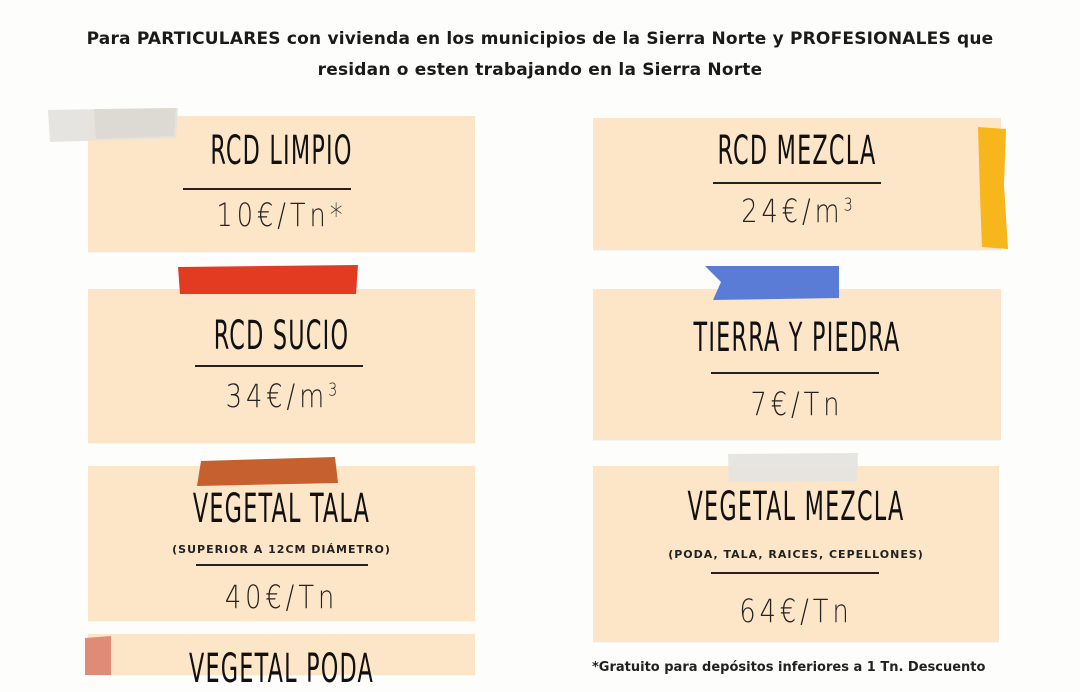 This screenshot has height=692, width=1080. What do you see at coordinates (281, 669) in the screenshot?
I see `card-title: VEGETAL PODA` at bounding box center [281, 669].